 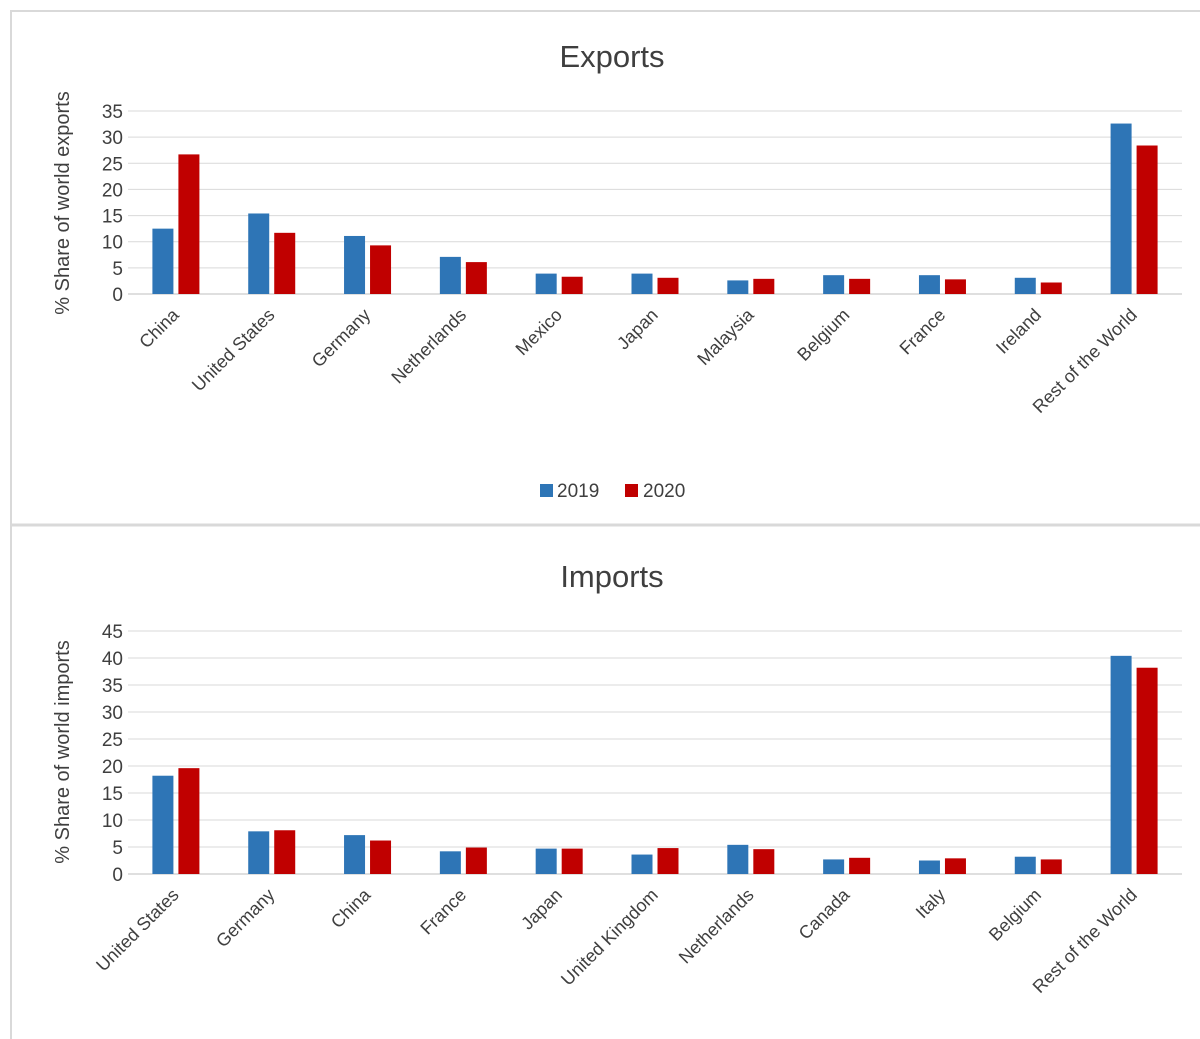 I want to click on x-tick-label: Italy, so click(x=930, y=903).